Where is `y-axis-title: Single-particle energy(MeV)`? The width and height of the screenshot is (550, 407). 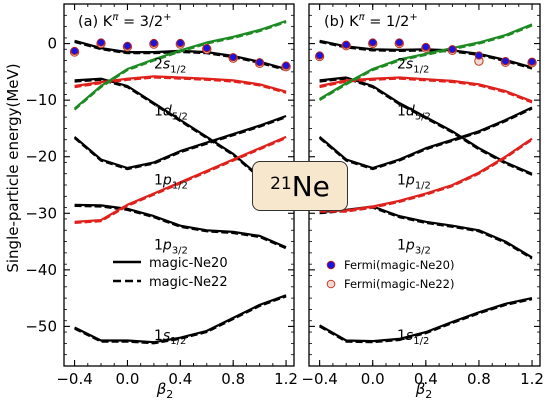
y-axis-title: Single-particle energy(MeV) is located at coordinates (13, 167).